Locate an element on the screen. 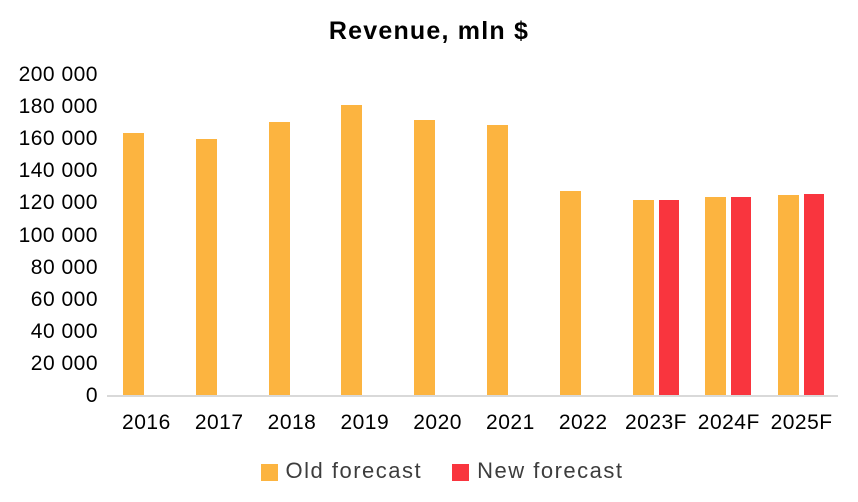 This screenshot has width=858, height=502. y-tick-200000: 200 000 is located at coordinates (58, 74).